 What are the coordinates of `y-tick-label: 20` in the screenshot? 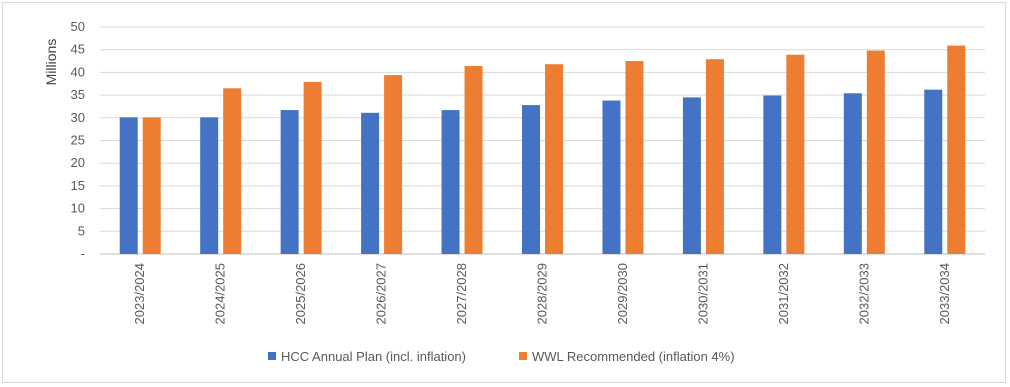 It's located at (78, 162).